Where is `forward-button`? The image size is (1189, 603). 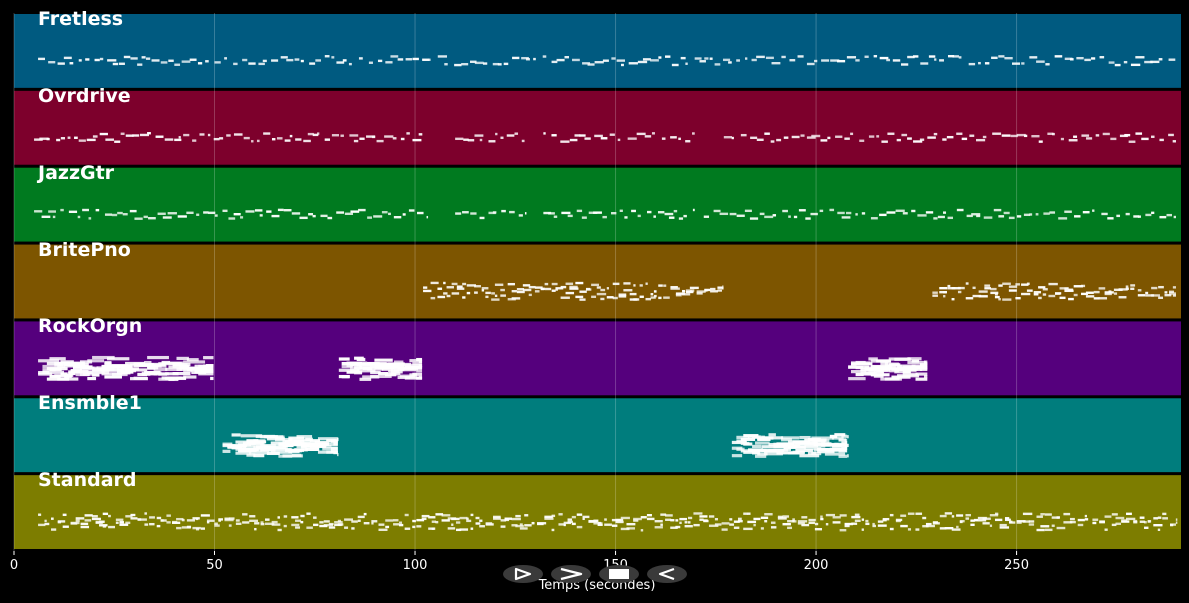
forward-button is located at coordinates (571, 574).